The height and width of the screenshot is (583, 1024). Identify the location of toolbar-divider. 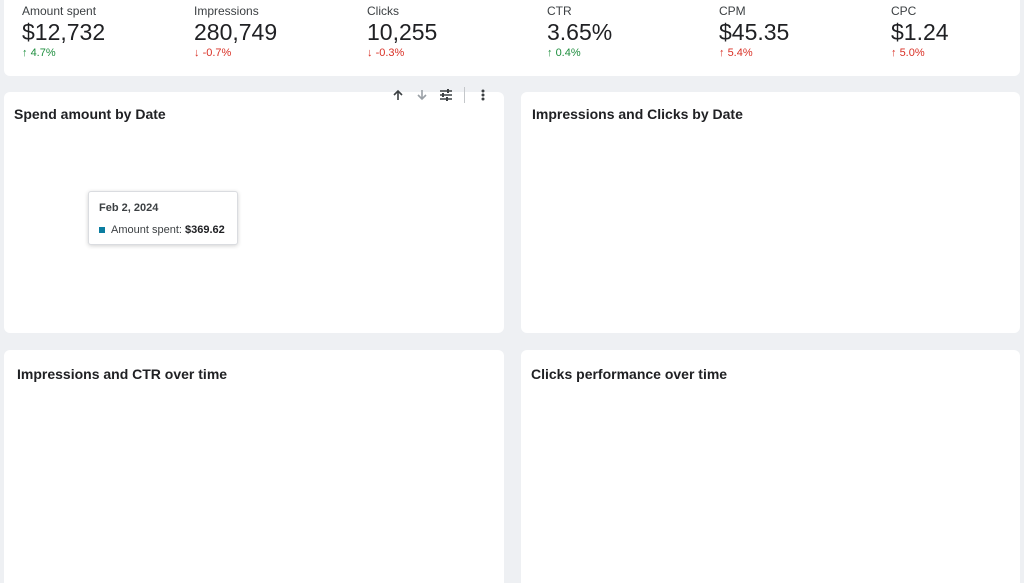
(464, 95).